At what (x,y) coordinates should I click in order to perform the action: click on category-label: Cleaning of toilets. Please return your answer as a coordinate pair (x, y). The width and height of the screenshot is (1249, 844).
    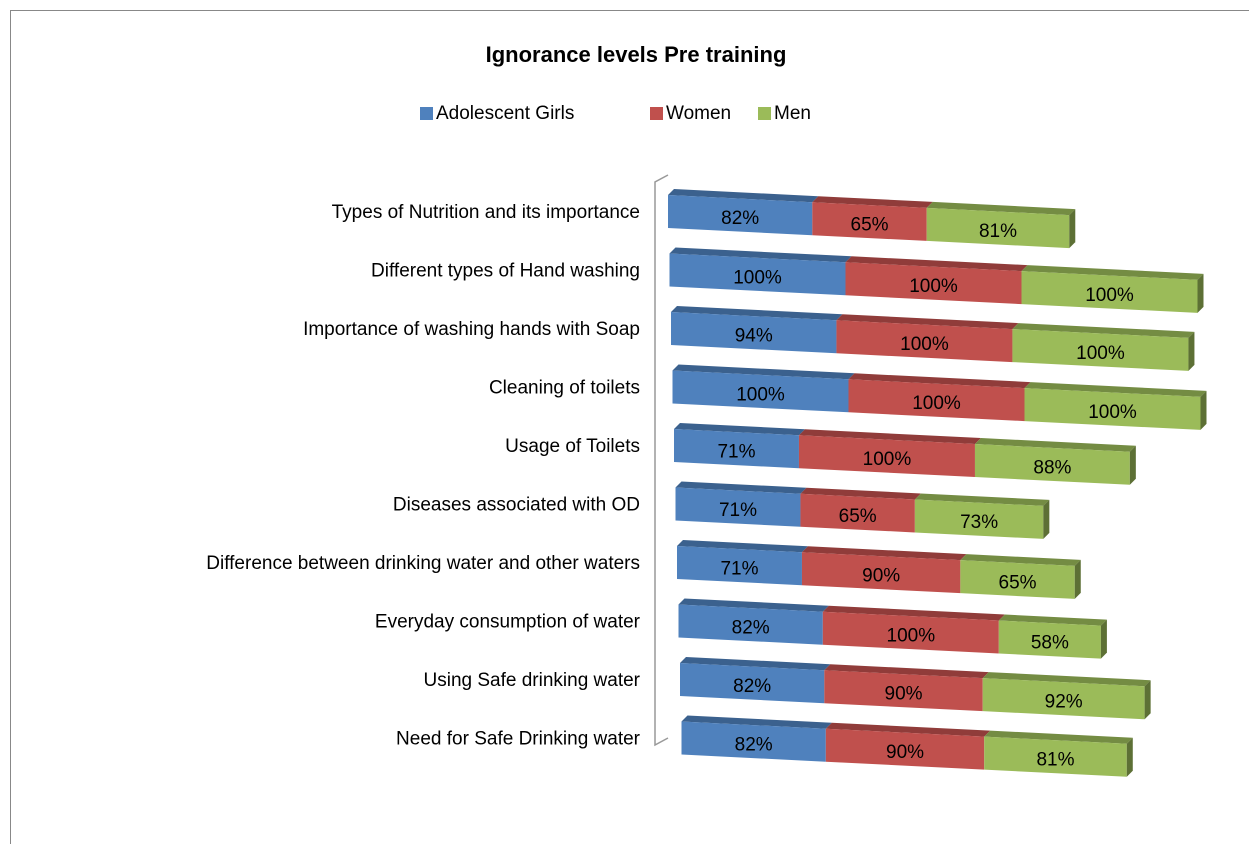
    Looking at the image, I should click on (564, 388).